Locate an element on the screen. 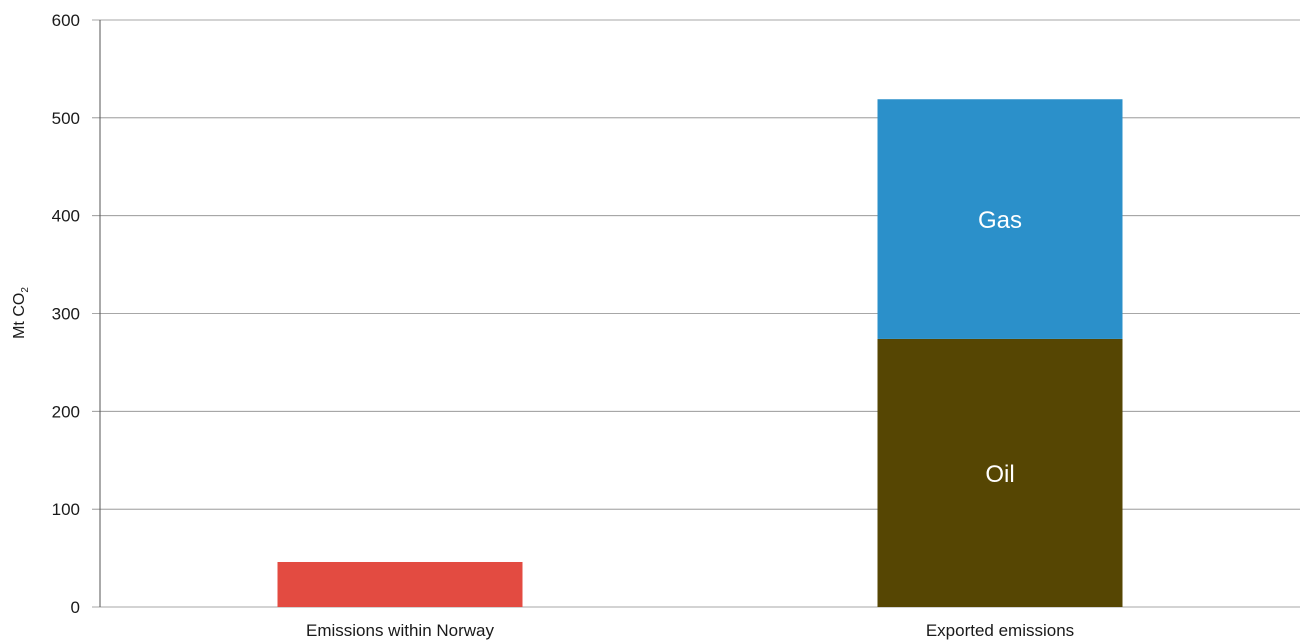 The image size is (1314, 643). y-tick-labels: 0 100 200 300 400 500 600 is located at coordinates (66, 314).